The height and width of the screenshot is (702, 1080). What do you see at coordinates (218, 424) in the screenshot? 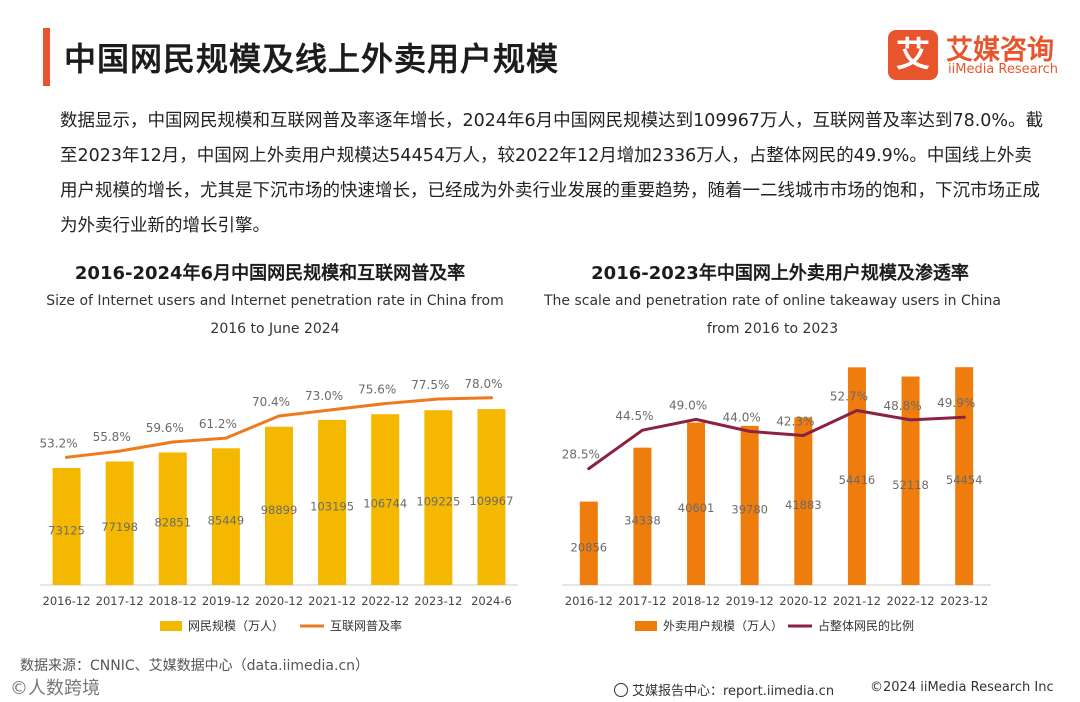
I see `chart1-line-value-label: 61.2%` at bounding box center [218, 424].